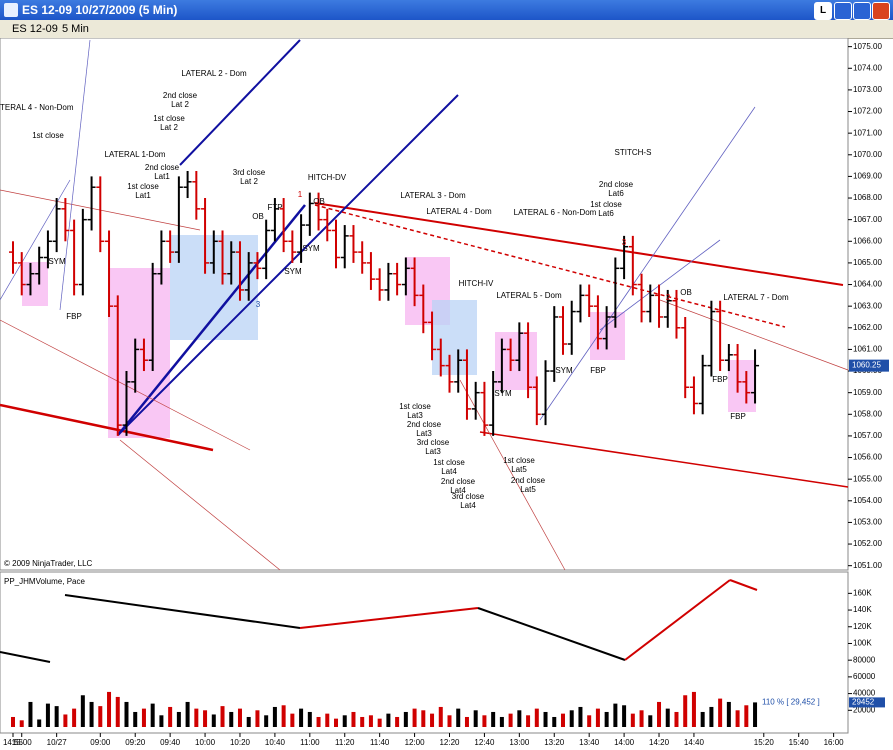 The height and width of the screenshot is (750, 893). What do you see at coordinates (44, 581) in the screenshot?
I see `panel-title: PP_JHMVolume, Pace` at bounding box center [44, 581].